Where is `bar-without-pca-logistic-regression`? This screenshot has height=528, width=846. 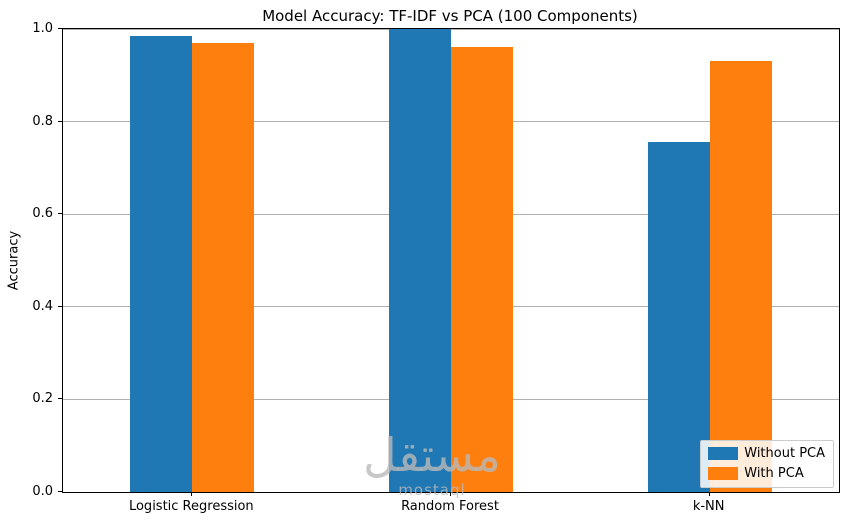
bar-without-pca-logistic-regression is located at coordinates (161, 263).